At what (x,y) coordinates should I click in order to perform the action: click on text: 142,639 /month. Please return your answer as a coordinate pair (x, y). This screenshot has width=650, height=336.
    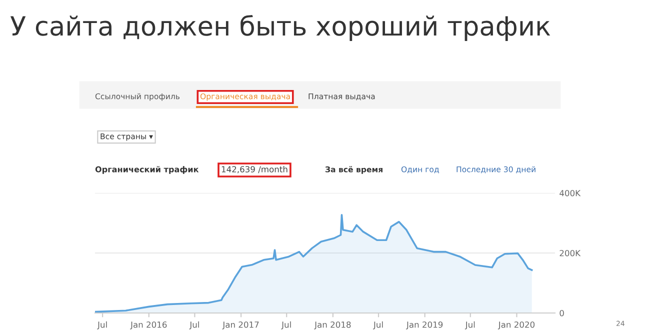
    Looking at the image, I should click on (255, 170).